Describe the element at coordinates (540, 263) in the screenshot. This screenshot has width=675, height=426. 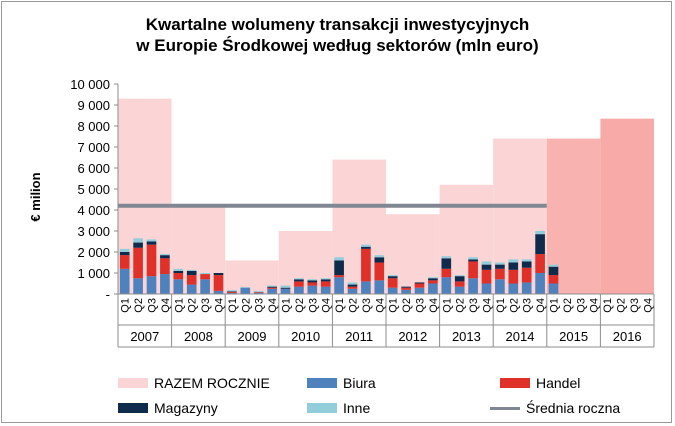
I see `bar-handel-2014-Q4` at that location.